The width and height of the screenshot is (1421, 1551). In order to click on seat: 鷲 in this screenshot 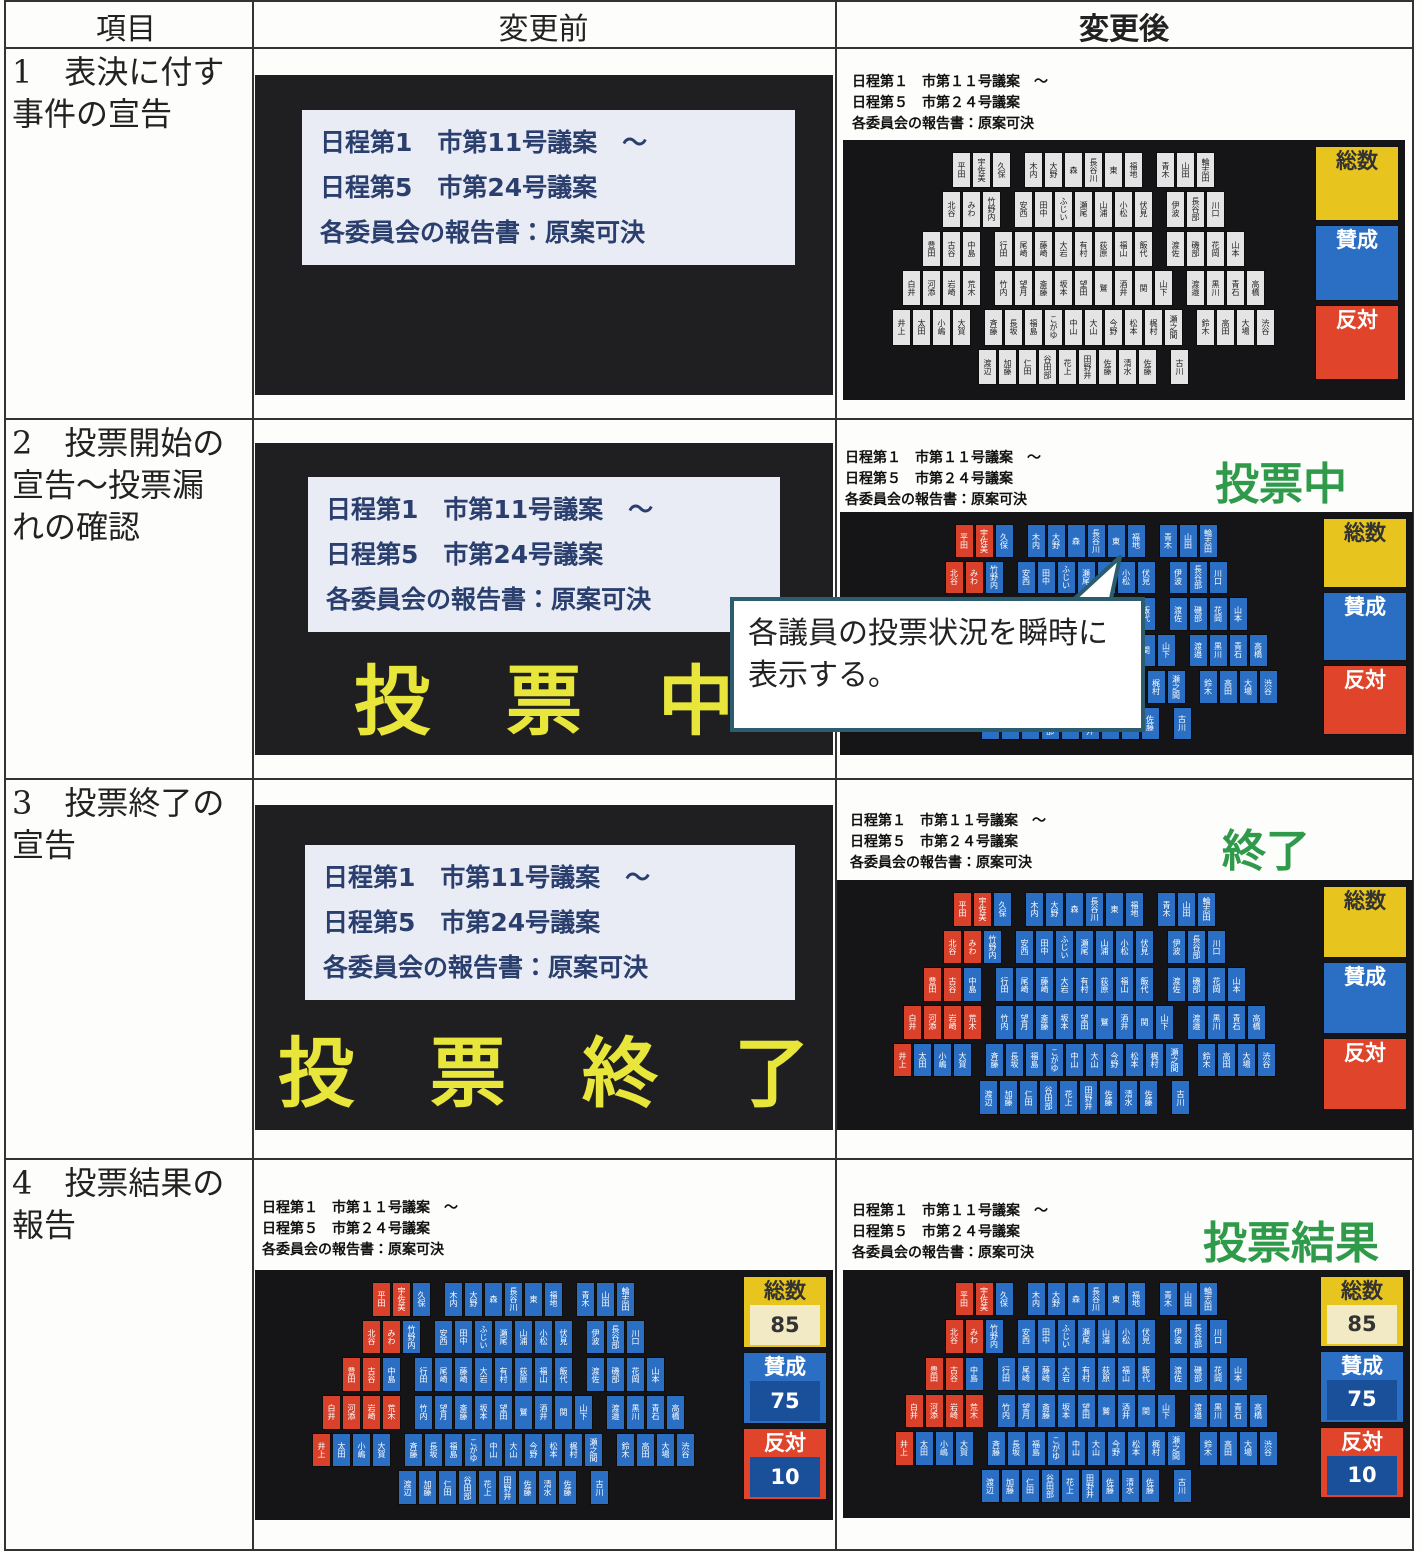, I will do `click(1106, 1411)`.